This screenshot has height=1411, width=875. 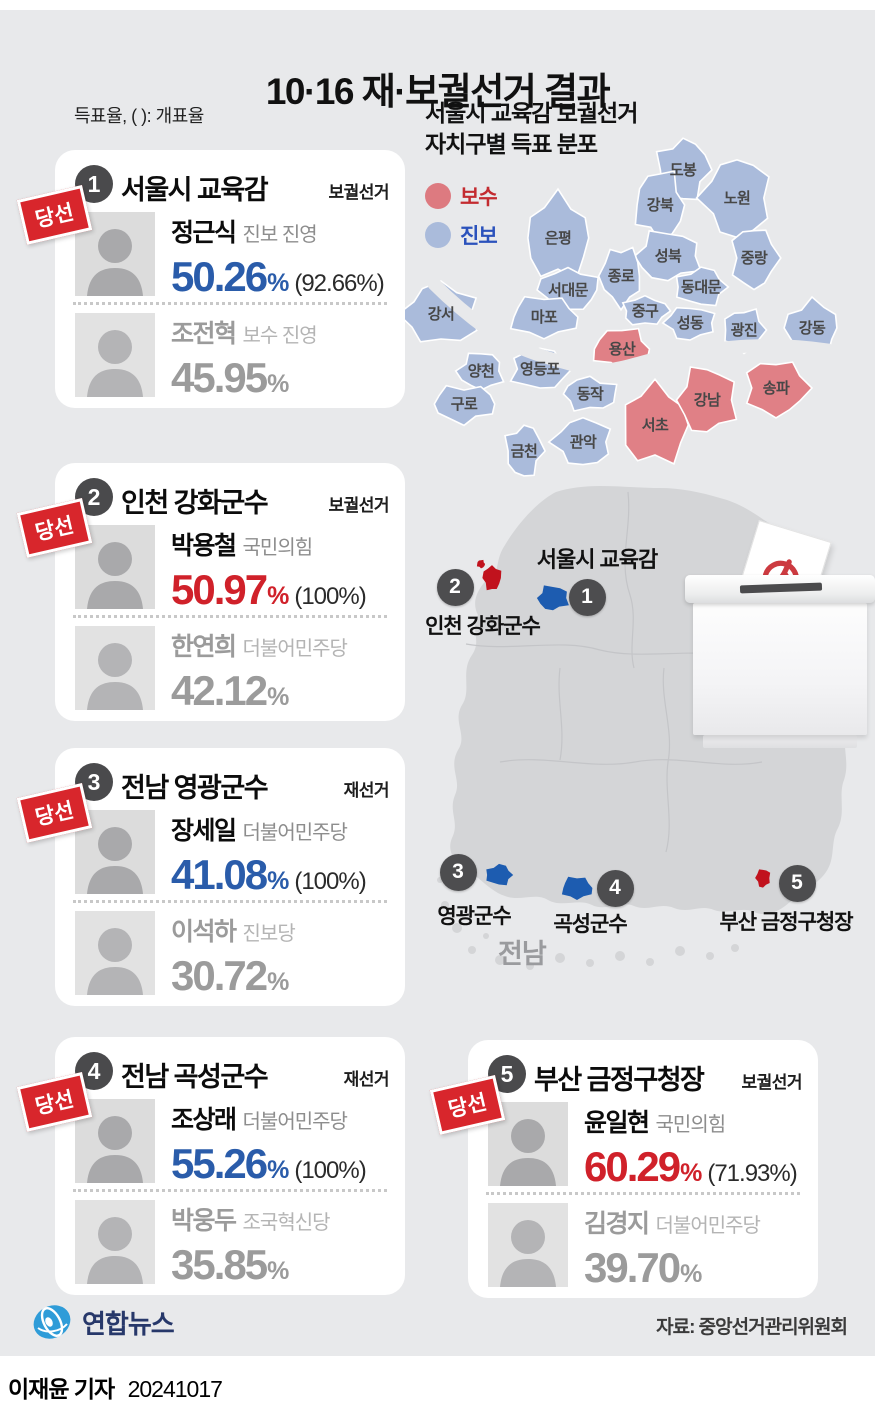 What do you see at coordinates (204, 334) in the screenshot?
I see `runner-up-name: 조전혁` at bounding box center [204, 334].